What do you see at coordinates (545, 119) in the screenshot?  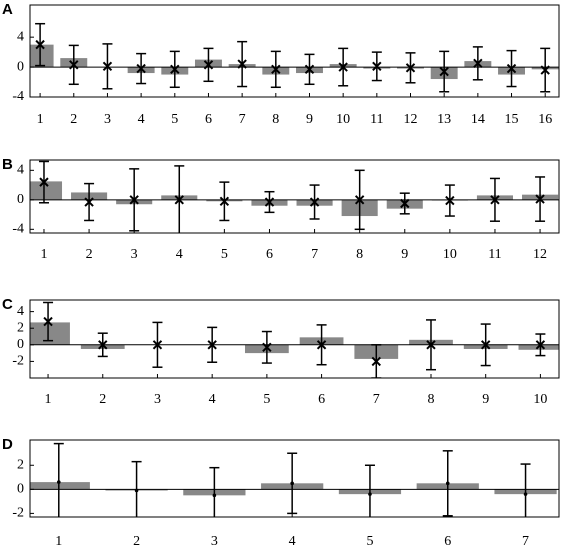 I see `x-tick-label: 16` at bounding box center [545, 119].